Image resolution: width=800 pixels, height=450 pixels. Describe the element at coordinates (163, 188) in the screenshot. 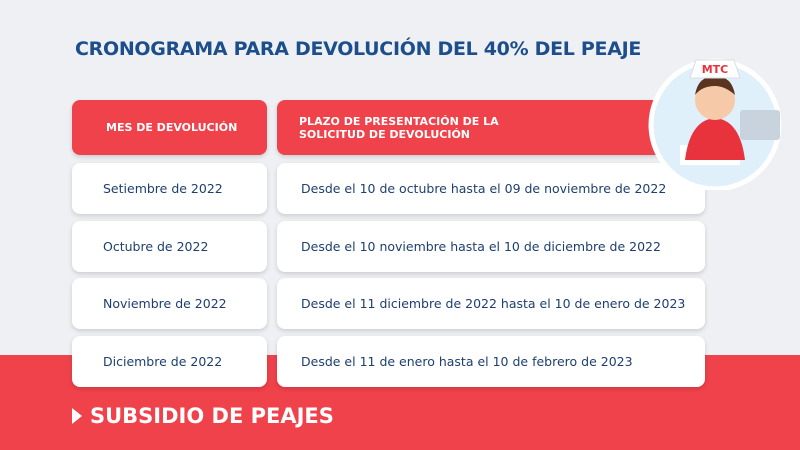

I see `cell-text: Setiembre de 2022` at that location.